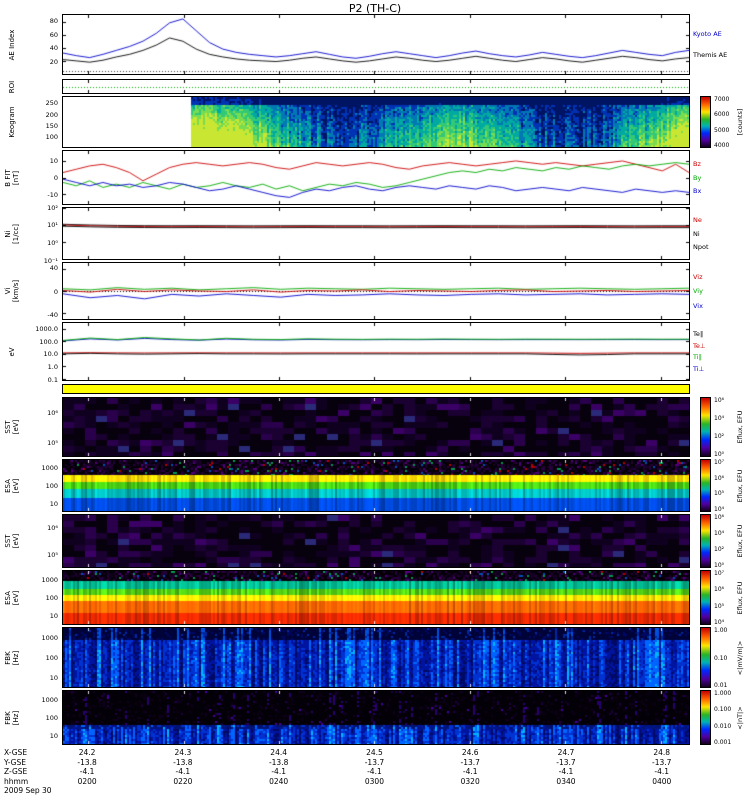 The width and height of the screenshot is (750, 800). I want to click on trace-label-temperature-0: Te∥, so click(698, 333).